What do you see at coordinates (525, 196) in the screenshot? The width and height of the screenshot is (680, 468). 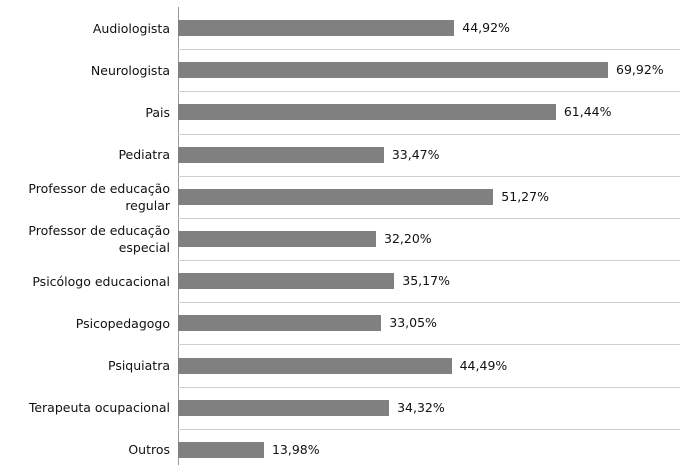 I see `value-label: 51,27%` at bounding box center [525, 196].